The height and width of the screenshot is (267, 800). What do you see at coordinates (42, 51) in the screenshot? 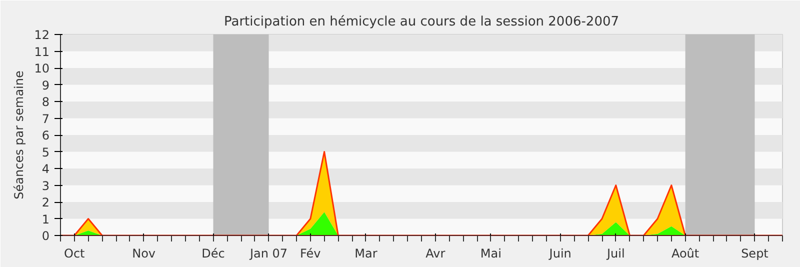
I see `y-tick-label: 11` at bounding box center [42, 51].